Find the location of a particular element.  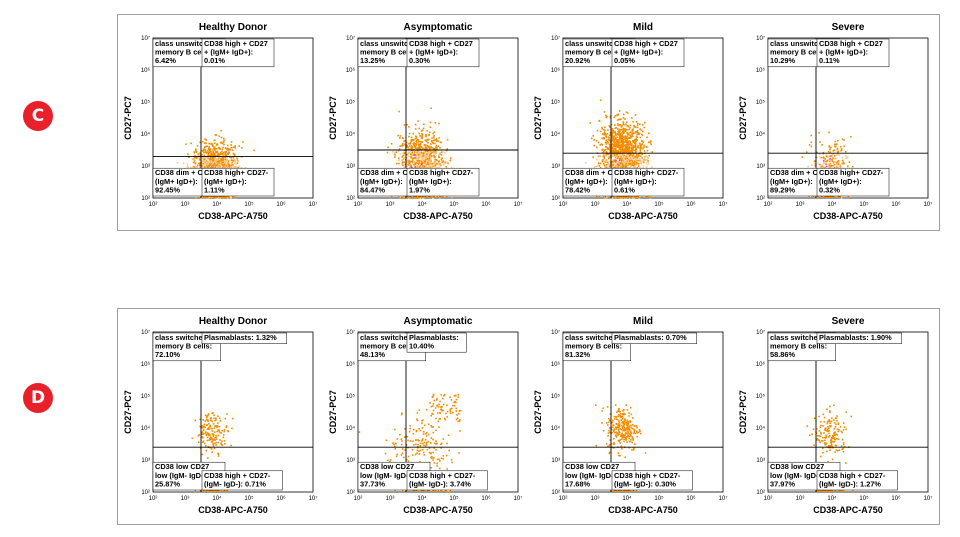

x-tick-label: 10⁵ is located at coordinates (454, 204).